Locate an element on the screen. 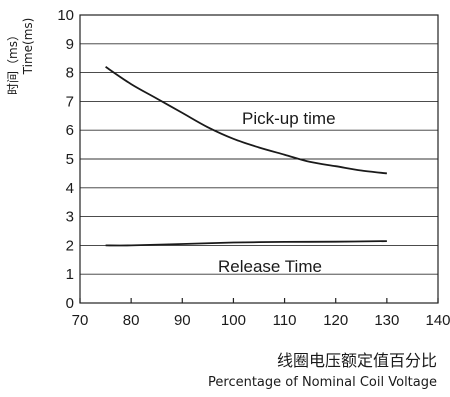 The height and width of the screenshot is (397, 450). y-tick-label-8: 8 is located at coordinates (70, 73).